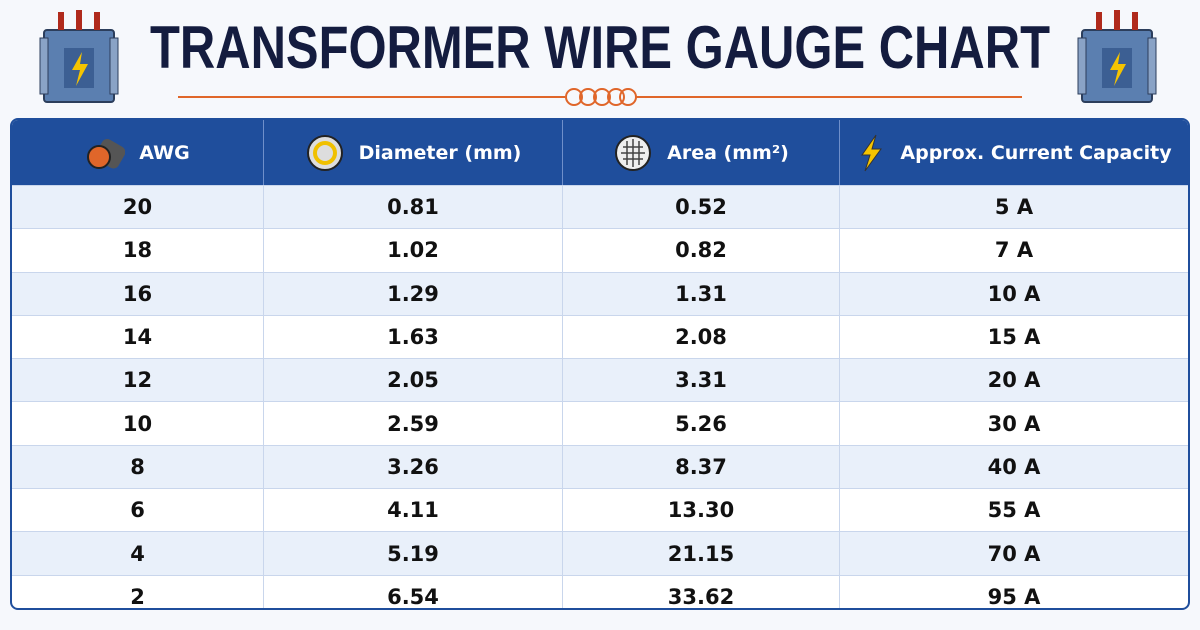 The image size is (1200, 630). Describe the element at coordinates (701, 207) in the screenshot. I see `table-cell: 0.52` at that location.